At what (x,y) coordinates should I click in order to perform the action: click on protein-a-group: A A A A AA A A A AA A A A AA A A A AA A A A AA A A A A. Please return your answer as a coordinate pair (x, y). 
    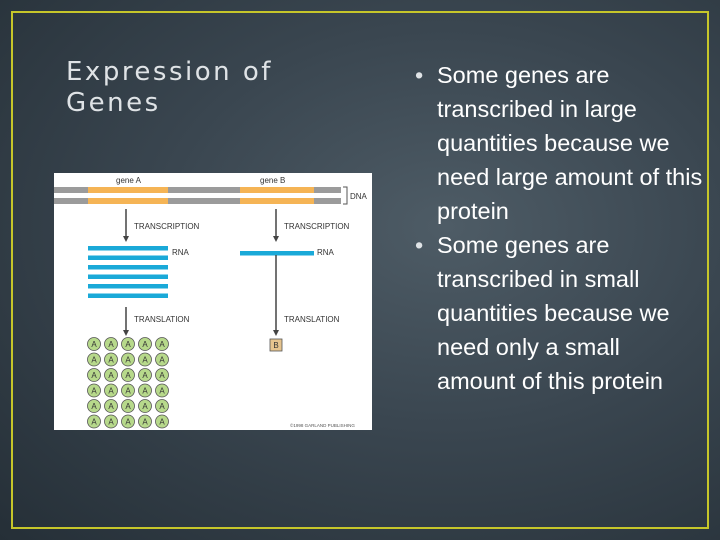
    Looking at the image, I should click on (128, 383).